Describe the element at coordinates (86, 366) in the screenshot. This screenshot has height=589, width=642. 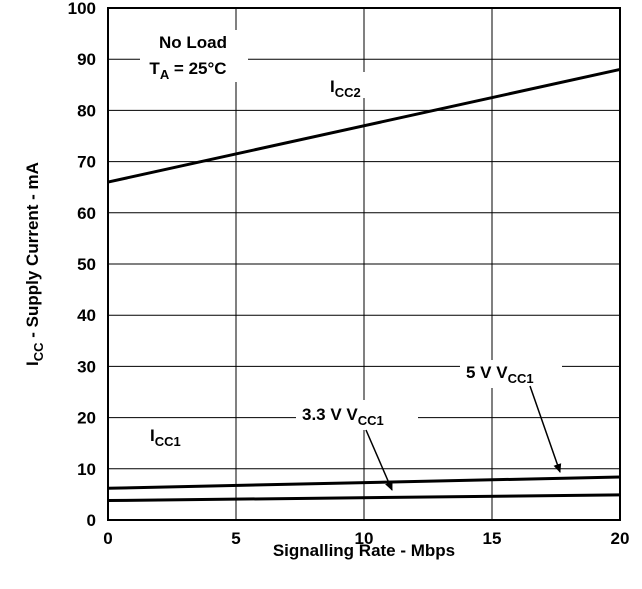
I see `y-tick-label: 30` at that location.